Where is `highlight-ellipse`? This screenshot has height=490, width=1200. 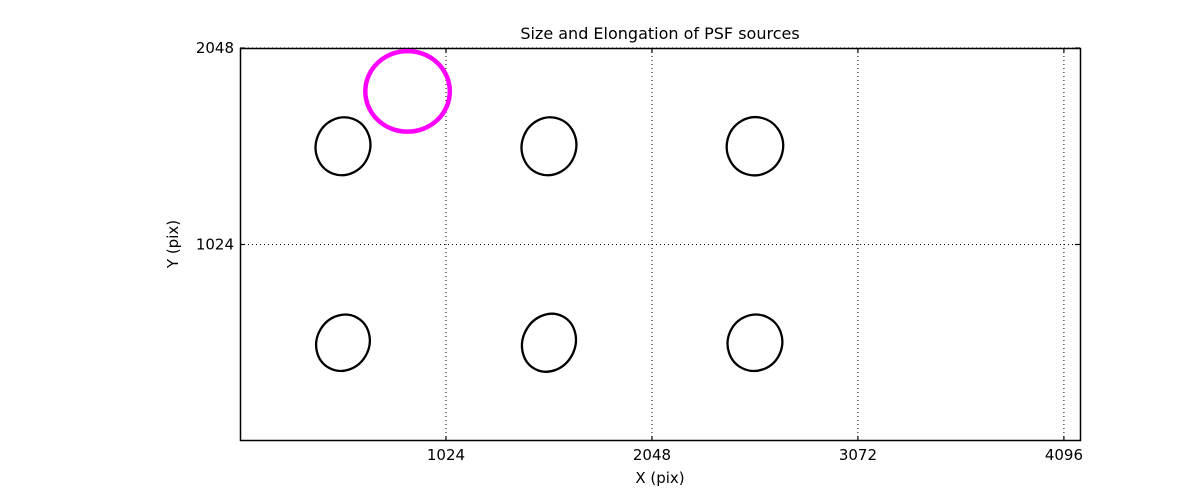 highlight-ellipse is located at coordinates (408, 91).